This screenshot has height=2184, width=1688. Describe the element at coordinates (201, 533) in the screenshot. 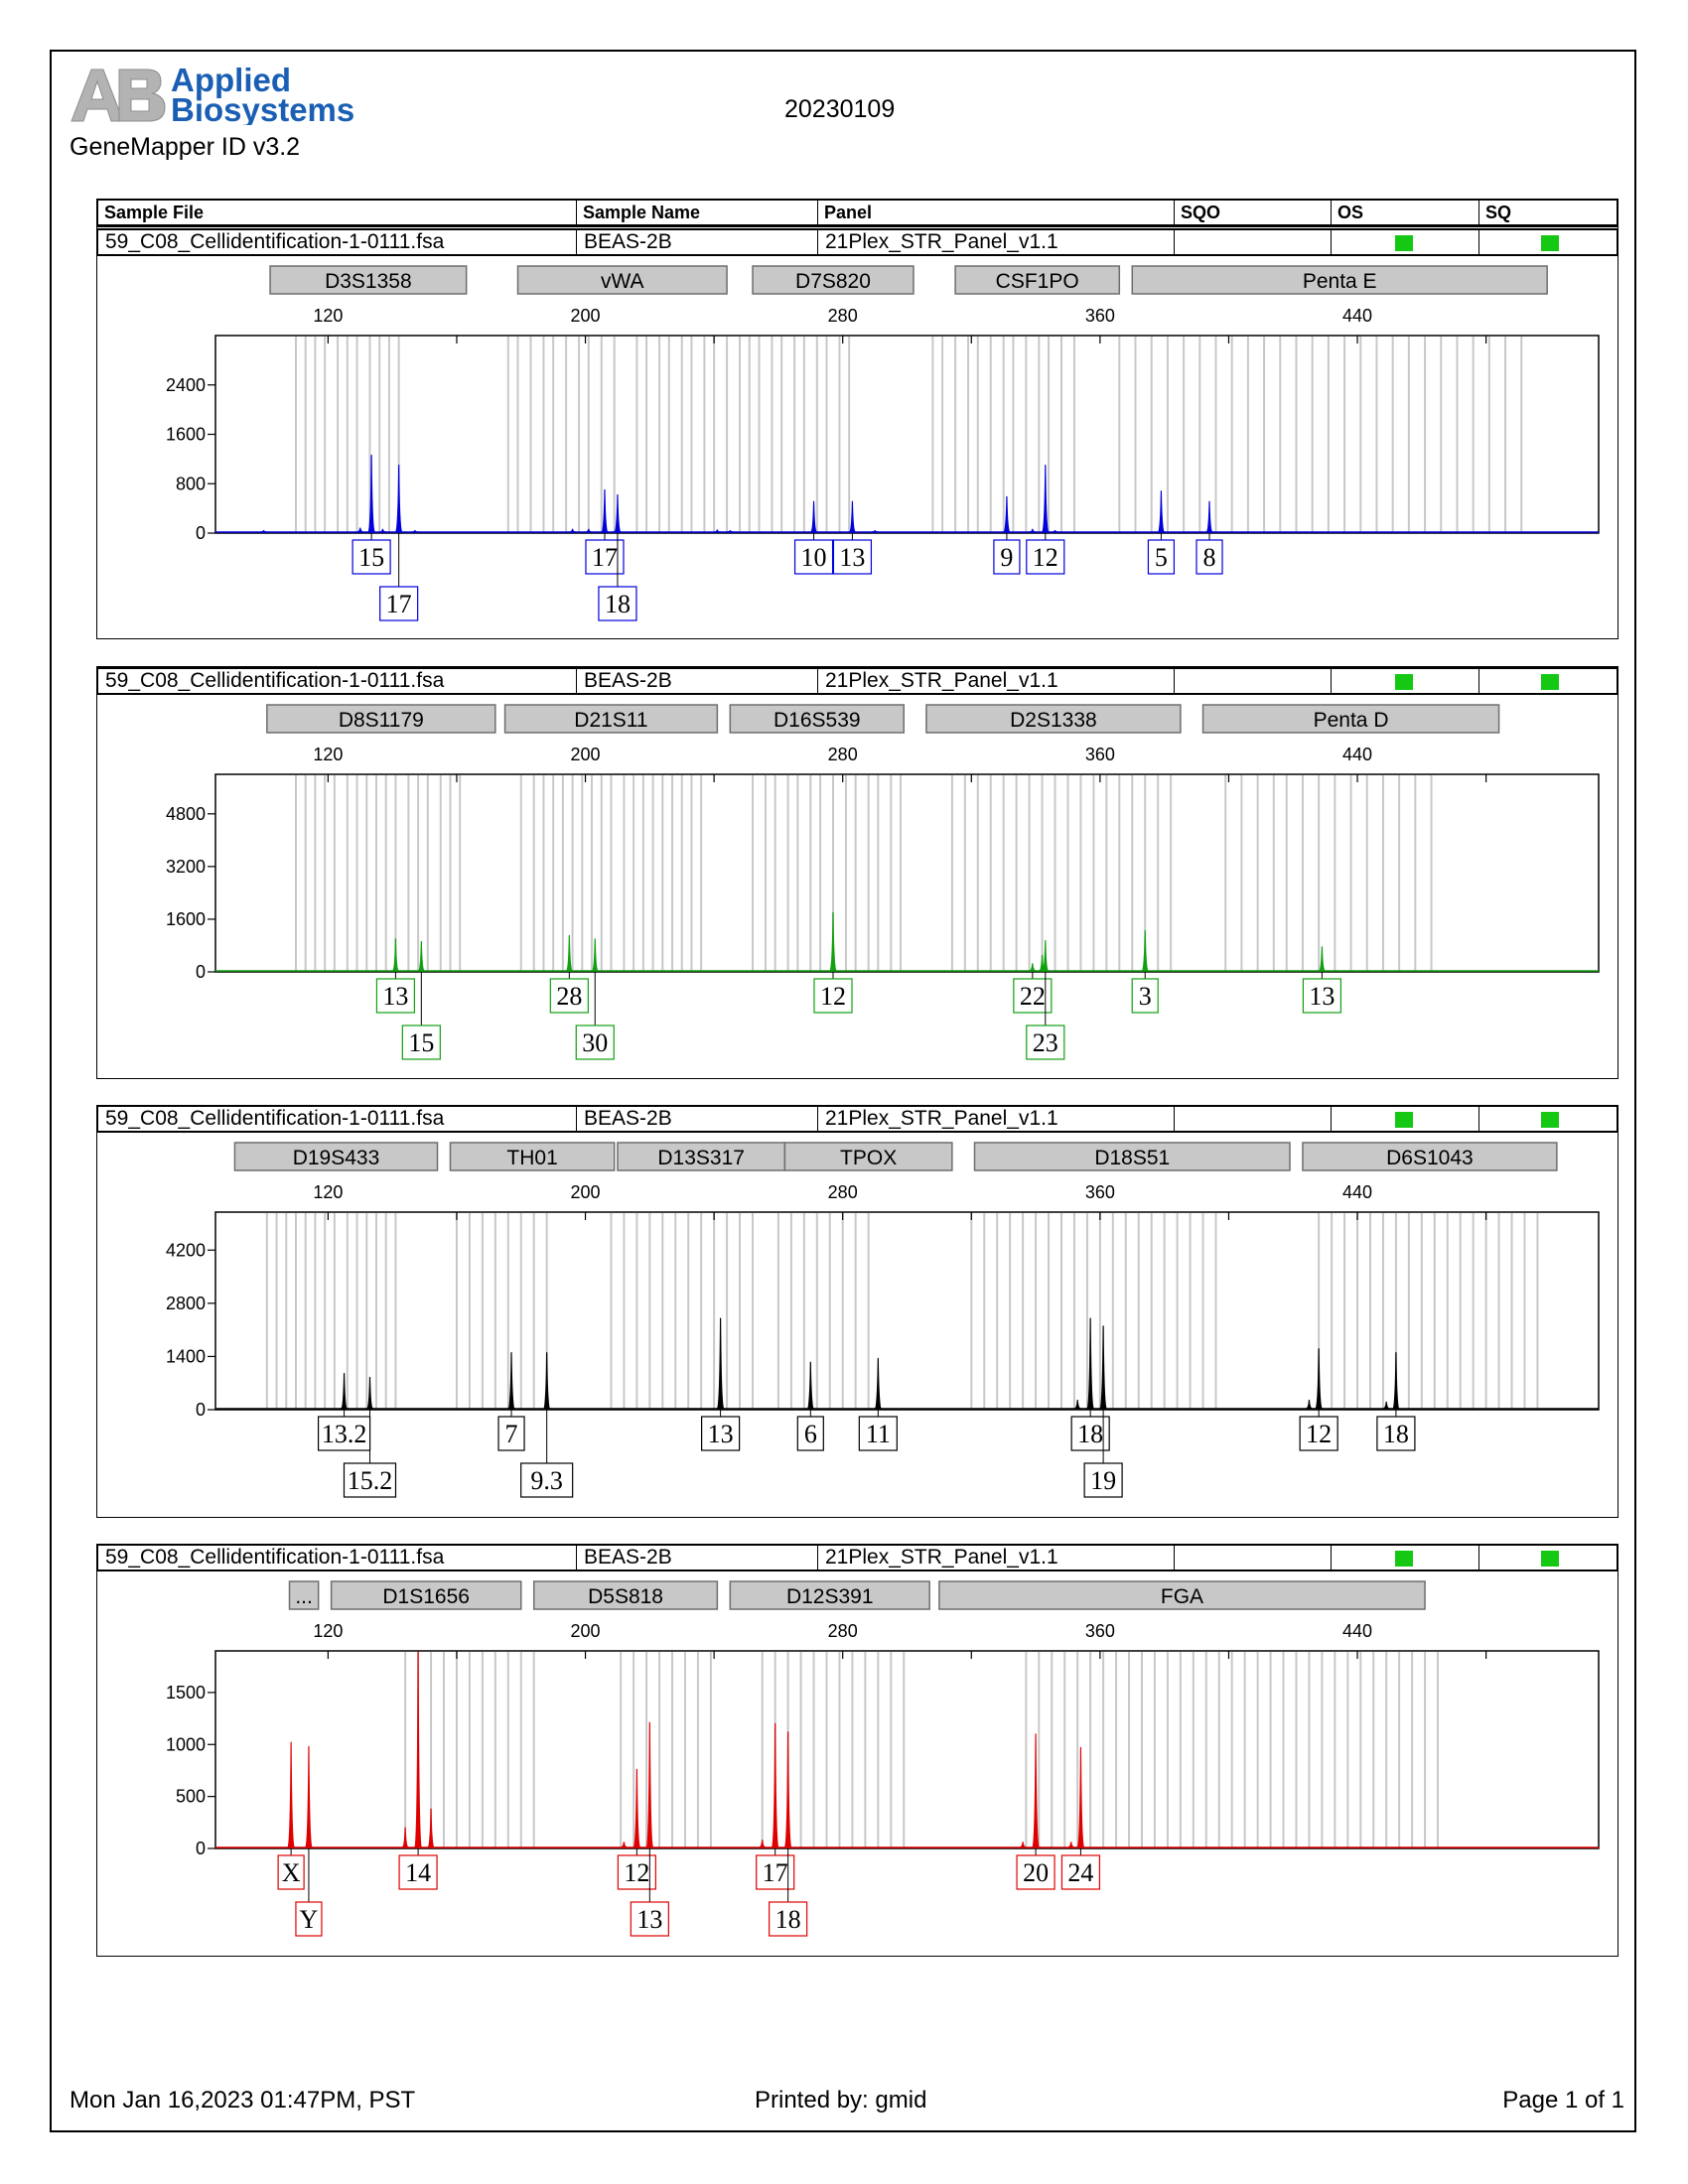

I see `y-tick-label: 0` at that location.